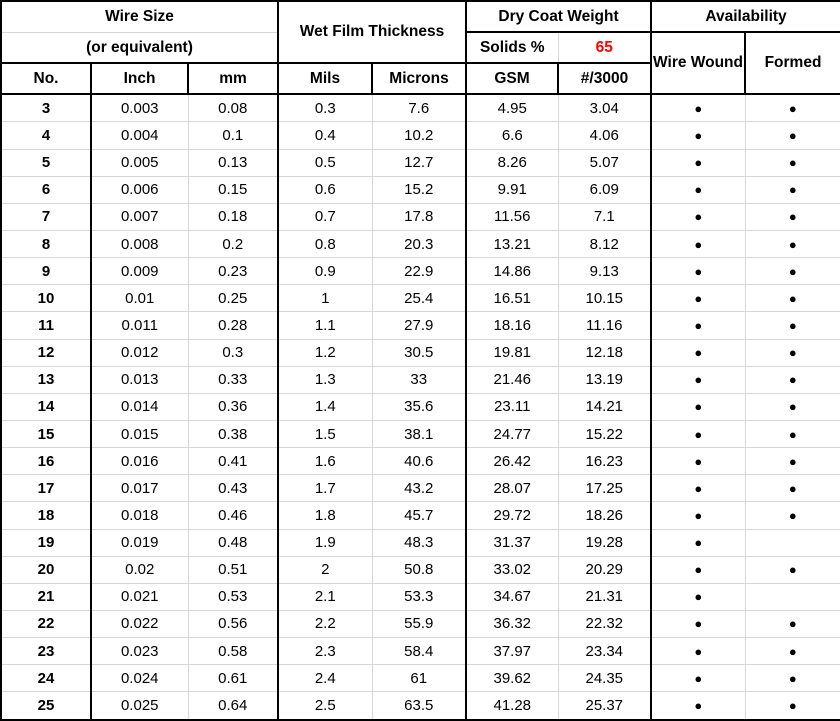 Image resolution: width=840 pixels, height=721 pixels. What do you see at coordinates (46, 325) in the screenshot?
I see `cell-no: 11` at bounding box center [46, 325].